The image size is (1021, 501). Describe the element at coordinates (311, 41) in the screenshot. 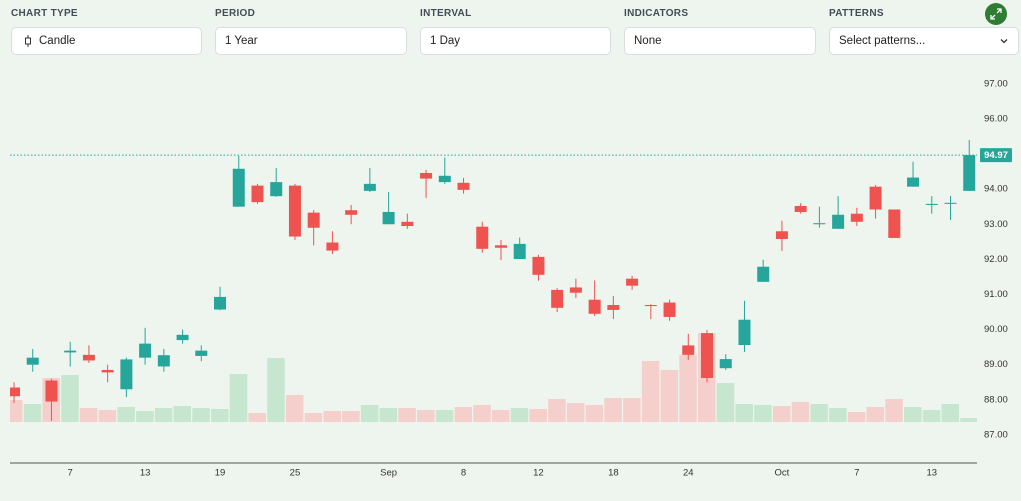

I see `period-select: 1 Year` at that location.